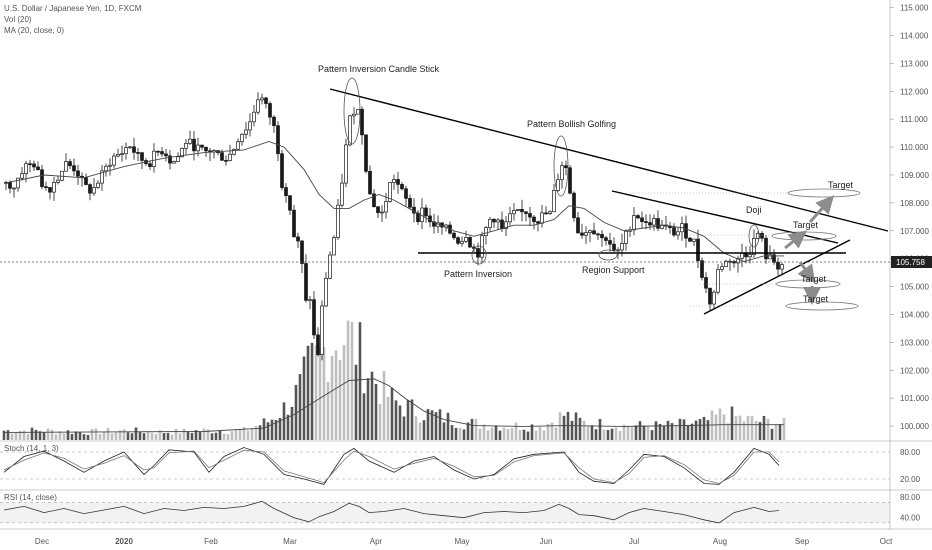  Describe the element at coordinates (914, 426) in the screenshot. I see `y-tick-label: 100.000` at that location.